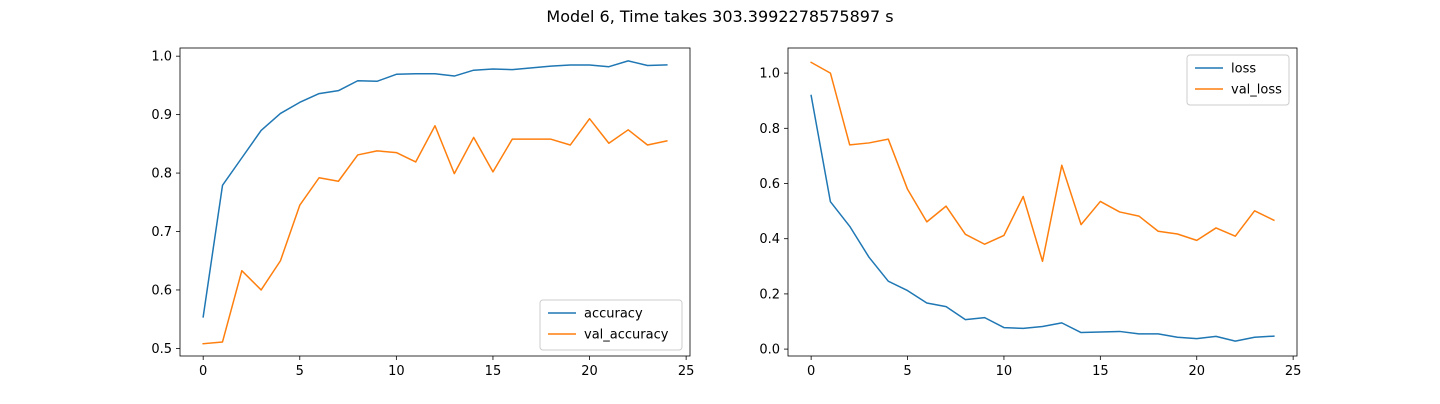  What do you see at coordinates (907, 371) in the screenshot?
I see `plot-loss-xtick-label: 5` at bounding box center [907, 371].